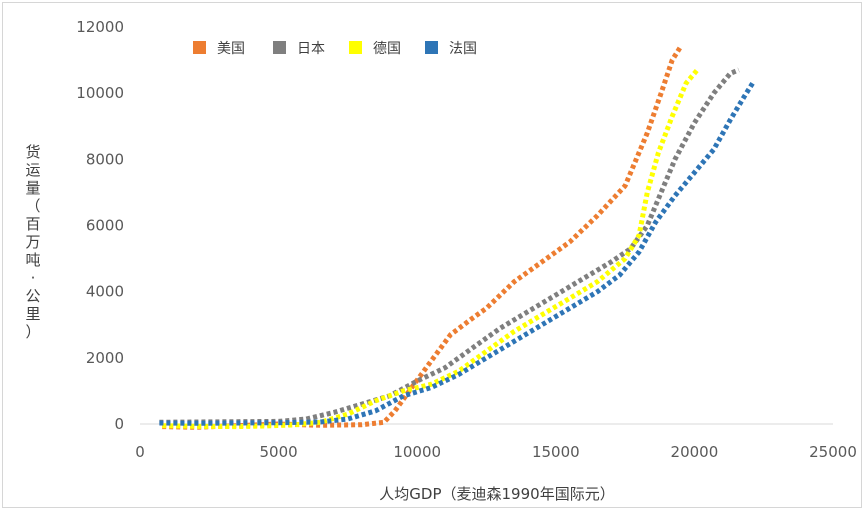  Describe the element at coordinates (417, 452) in the screenshot. I see `x-tick-label: 10000` at that location.